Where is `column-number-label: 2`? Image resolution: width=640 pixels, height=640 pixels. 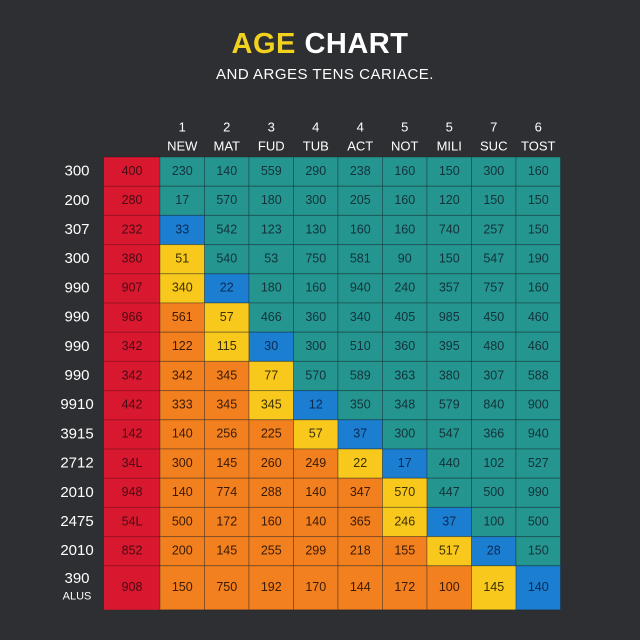 column-number-label: 2 is located at coordinates (226, 126).